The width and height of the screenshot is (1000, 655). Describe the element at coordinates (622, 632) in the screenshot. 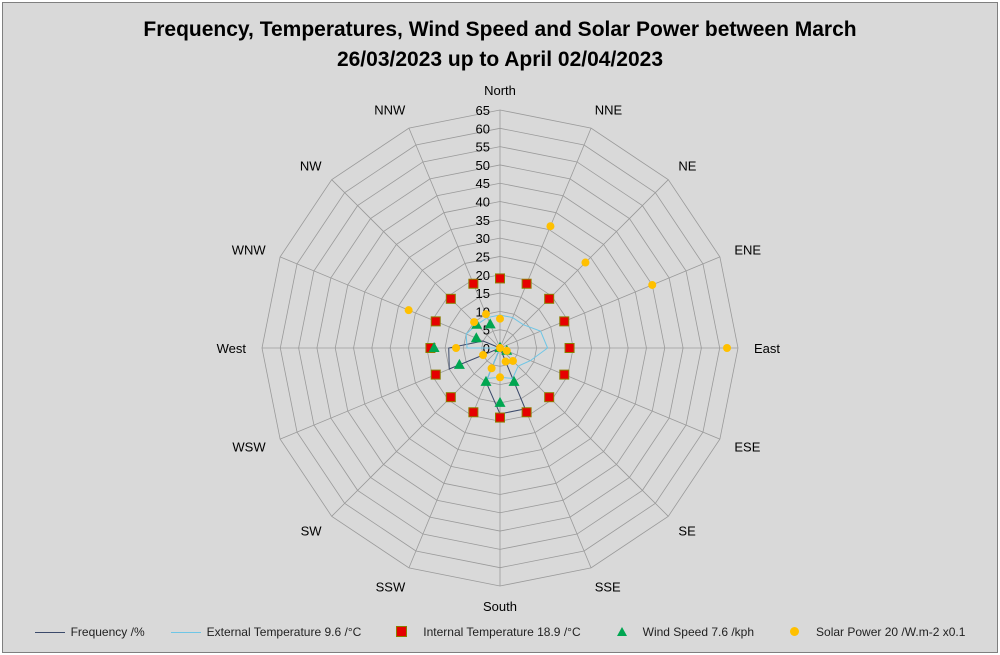

I see `legend-swatch-wind-speed` at that location.